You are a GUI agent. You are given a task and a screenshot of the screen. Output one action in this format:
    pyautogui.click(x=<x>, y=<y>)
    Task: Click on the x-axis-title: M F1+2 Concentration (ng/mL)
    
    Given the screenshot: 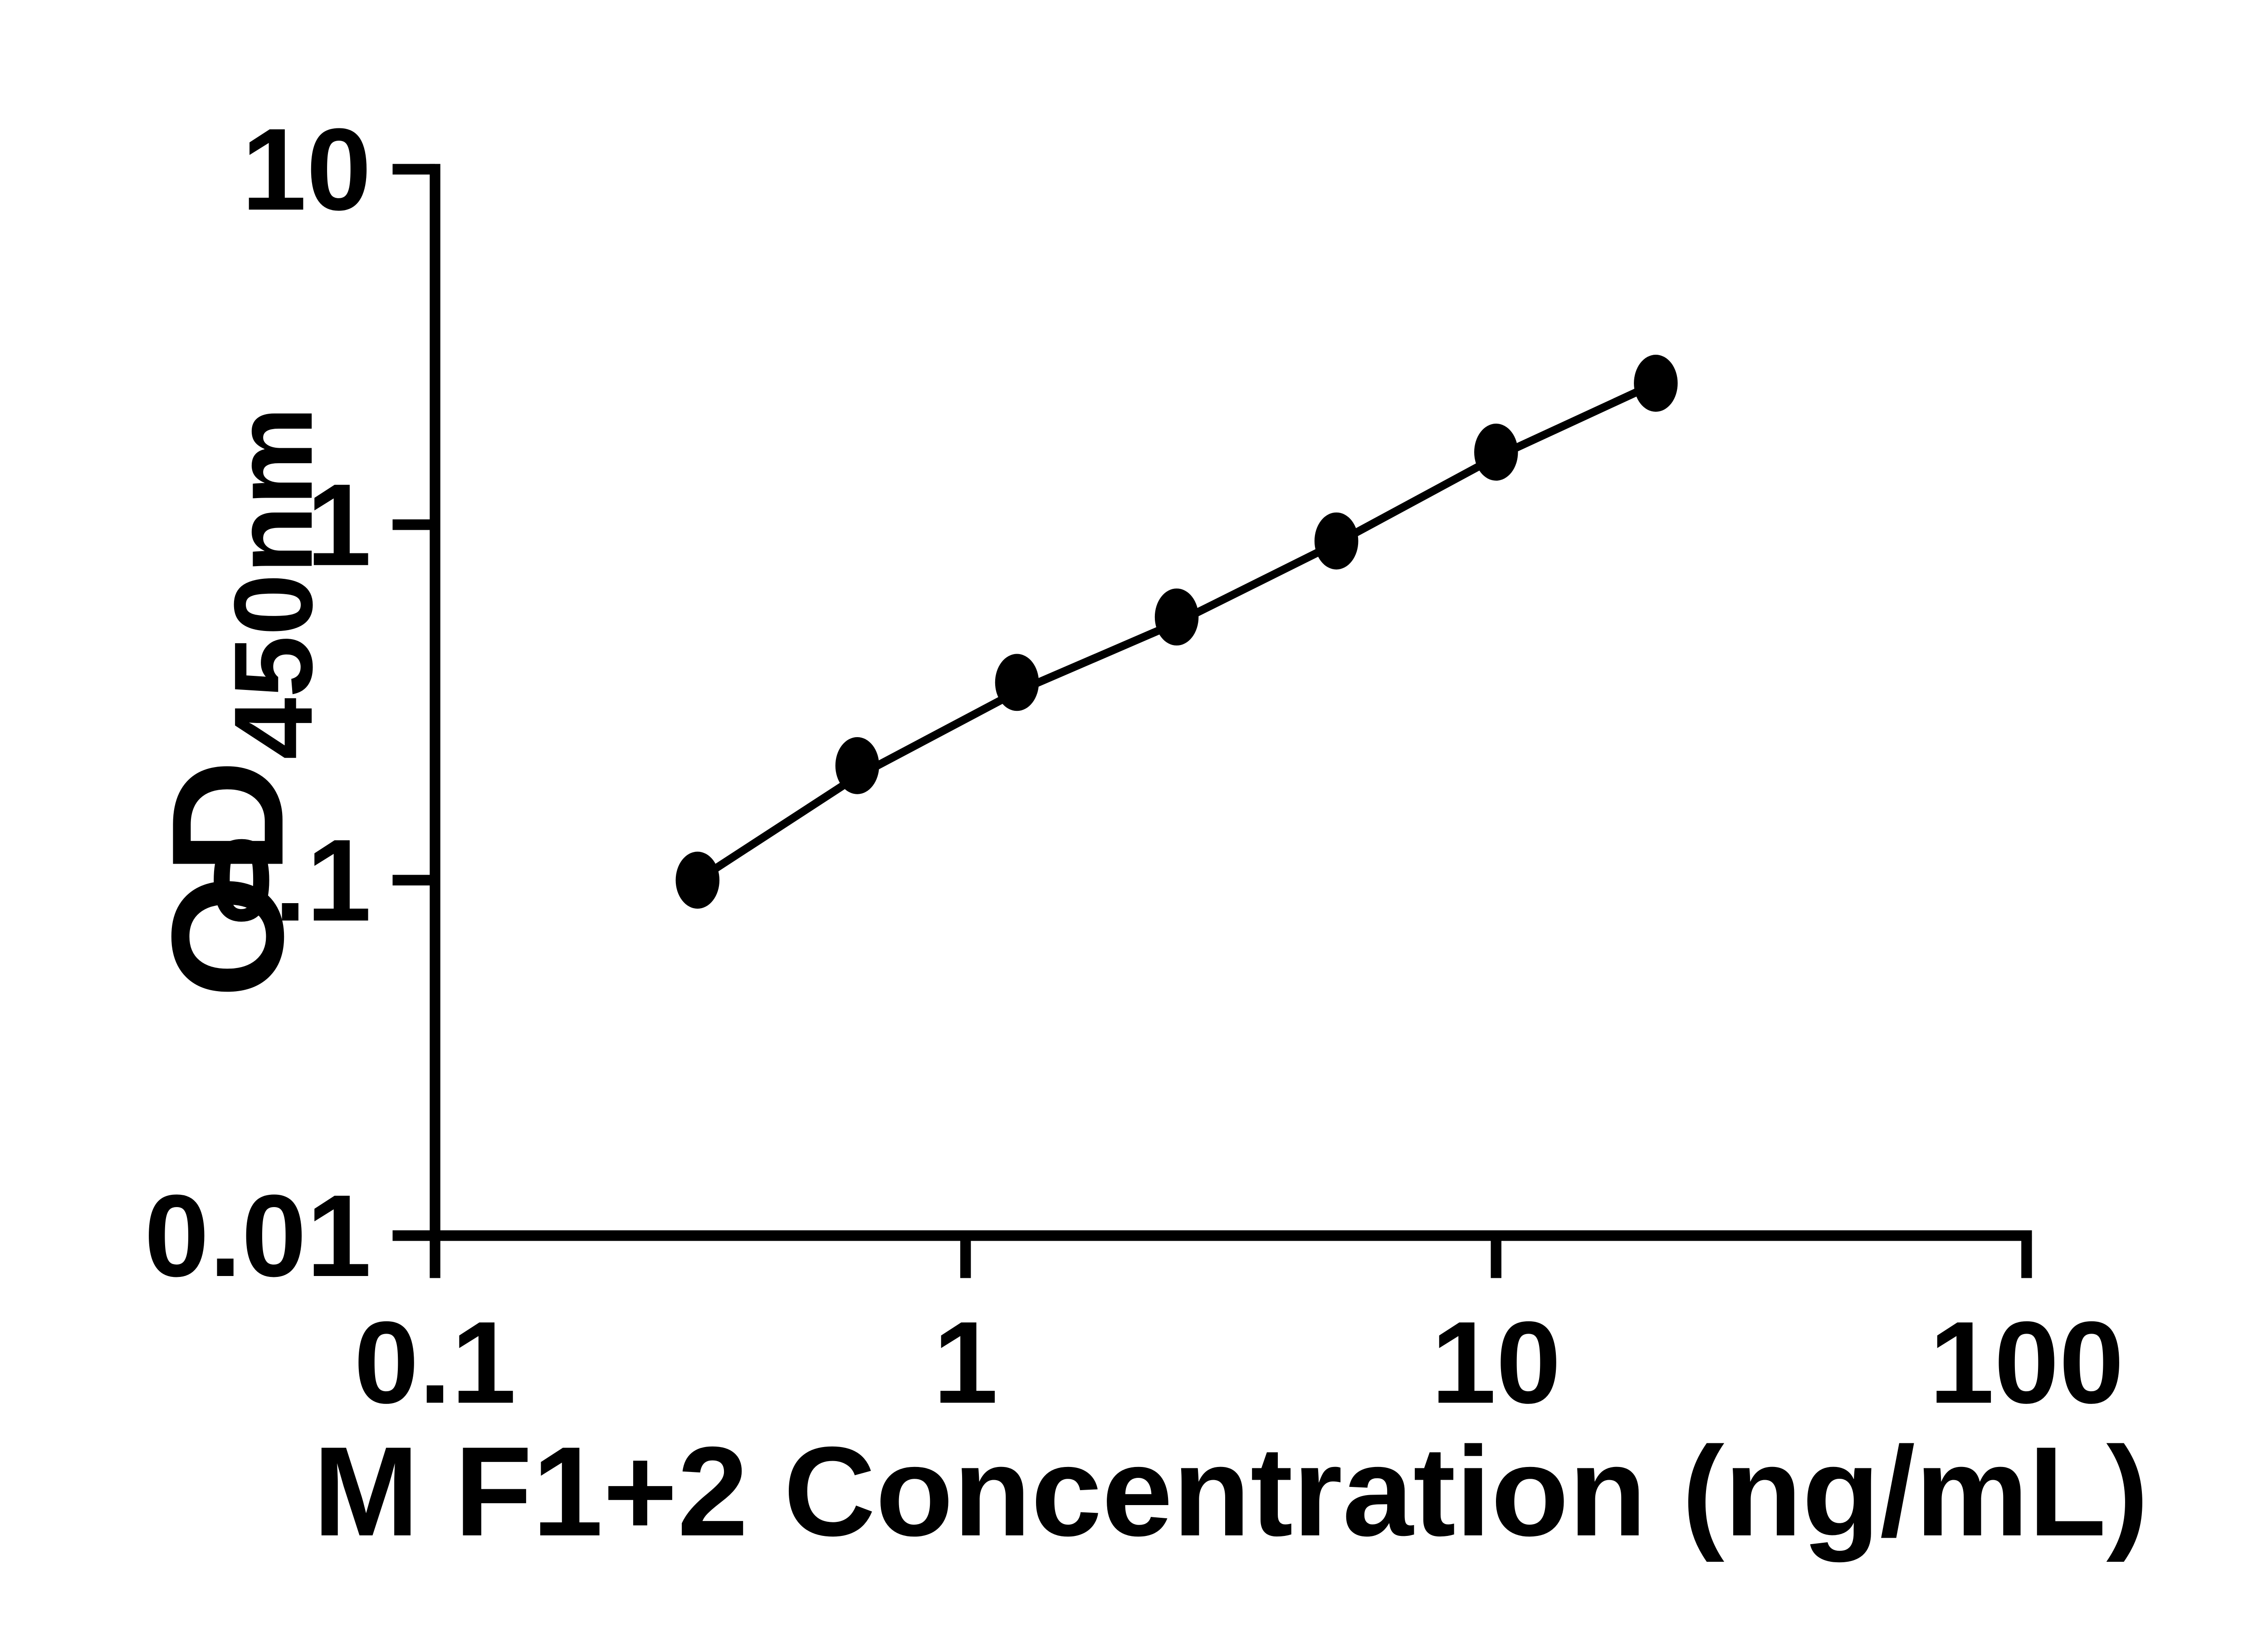 What is the action you would take?
    pyautogui.click(x=1231, y=1492)
    